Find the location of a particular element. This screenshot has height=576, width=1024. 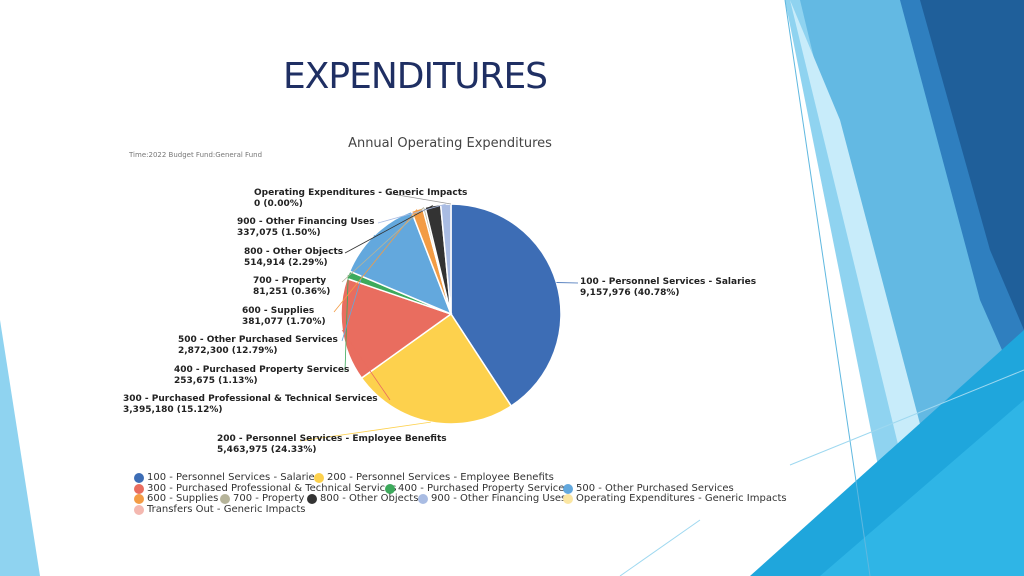

legend-item: 400 - Purchased Property Services is located at coordinates (477, 488).